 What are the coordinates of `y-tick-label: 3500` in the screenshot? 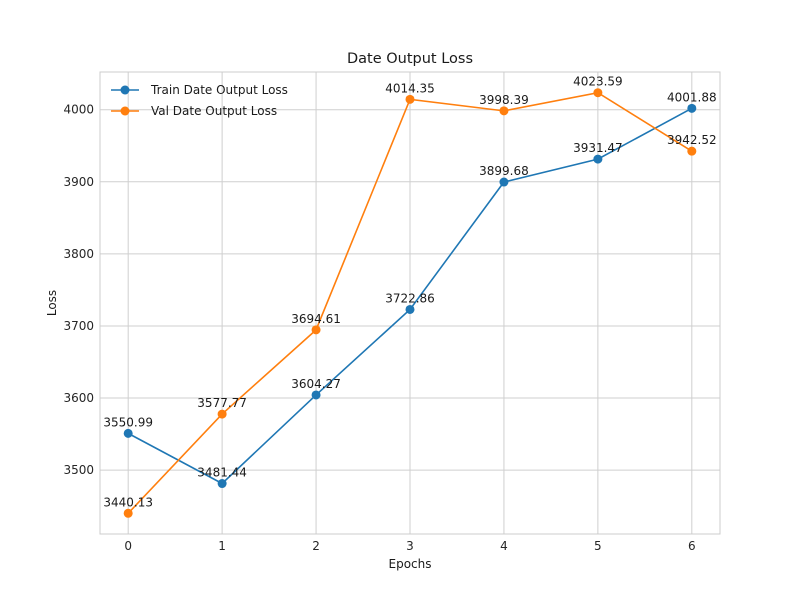 It's located at (78, 470).